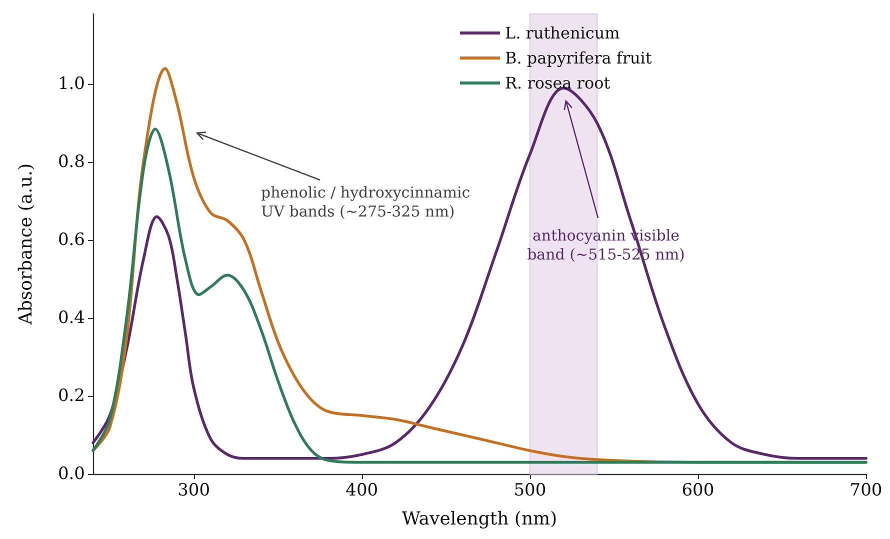 Image resolution: width=890 pixels, height=539 pixels. What do you see at coordinates (530, 490) in the screenshot?
I see `x-tick-label: 500` at bounding box center [530, 490].